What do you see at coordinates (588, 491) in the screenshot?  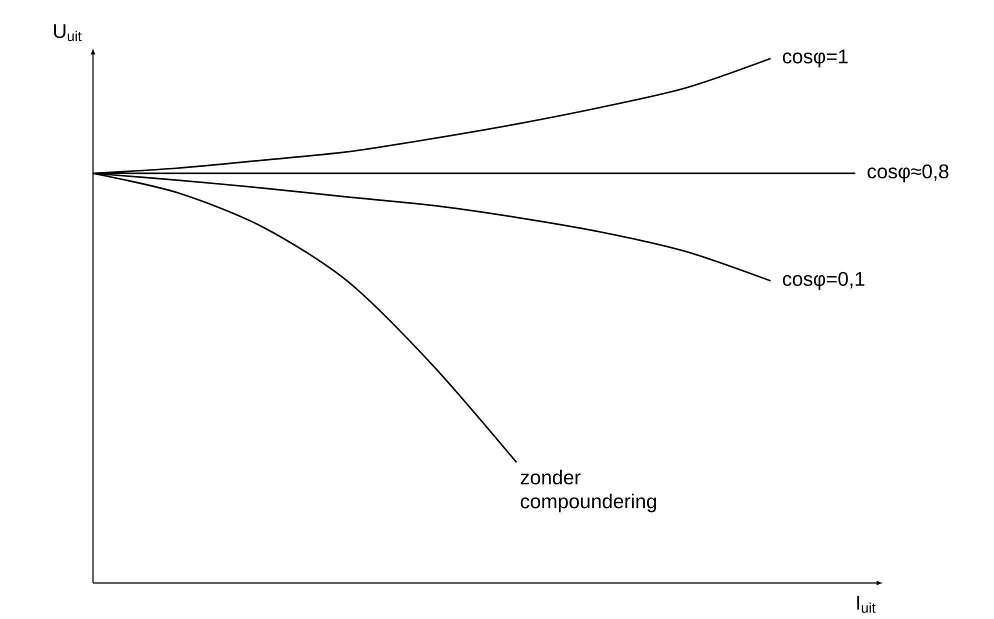 I see `series-label: zonder compoundering` at bounding box center [588, 491].